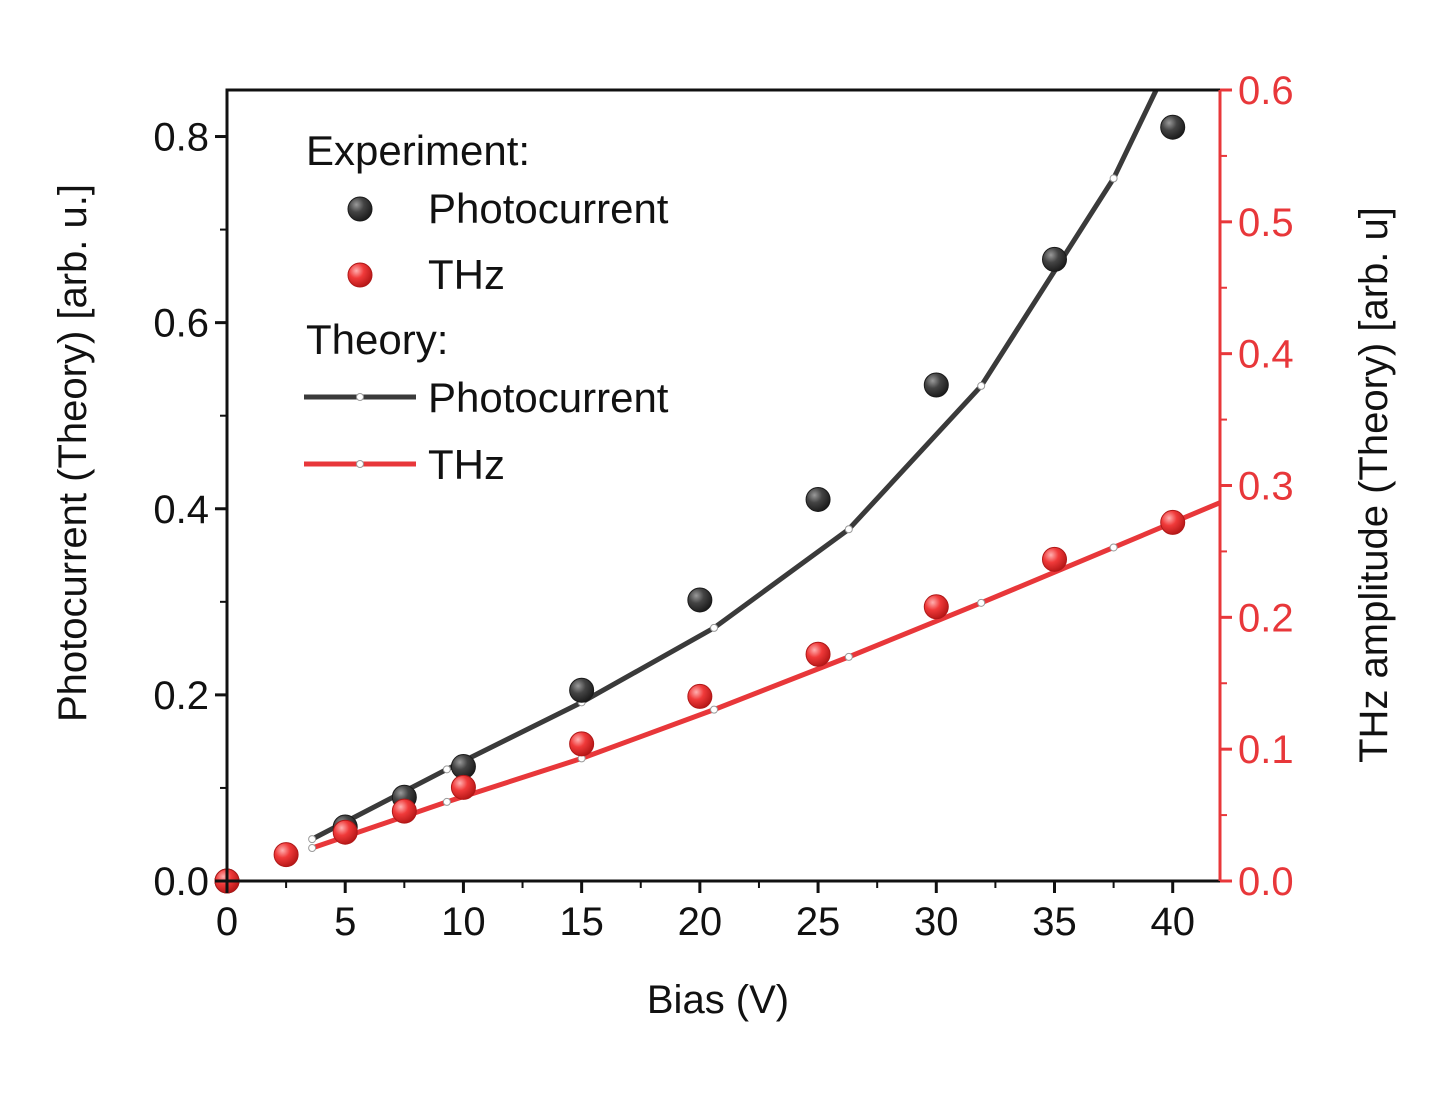 The height and width of the screenshot is (1102, 1440). Describe the element at coordinates (181, 696) in the screenshot. I see `y-left-tick-label: 0.2` at that location.